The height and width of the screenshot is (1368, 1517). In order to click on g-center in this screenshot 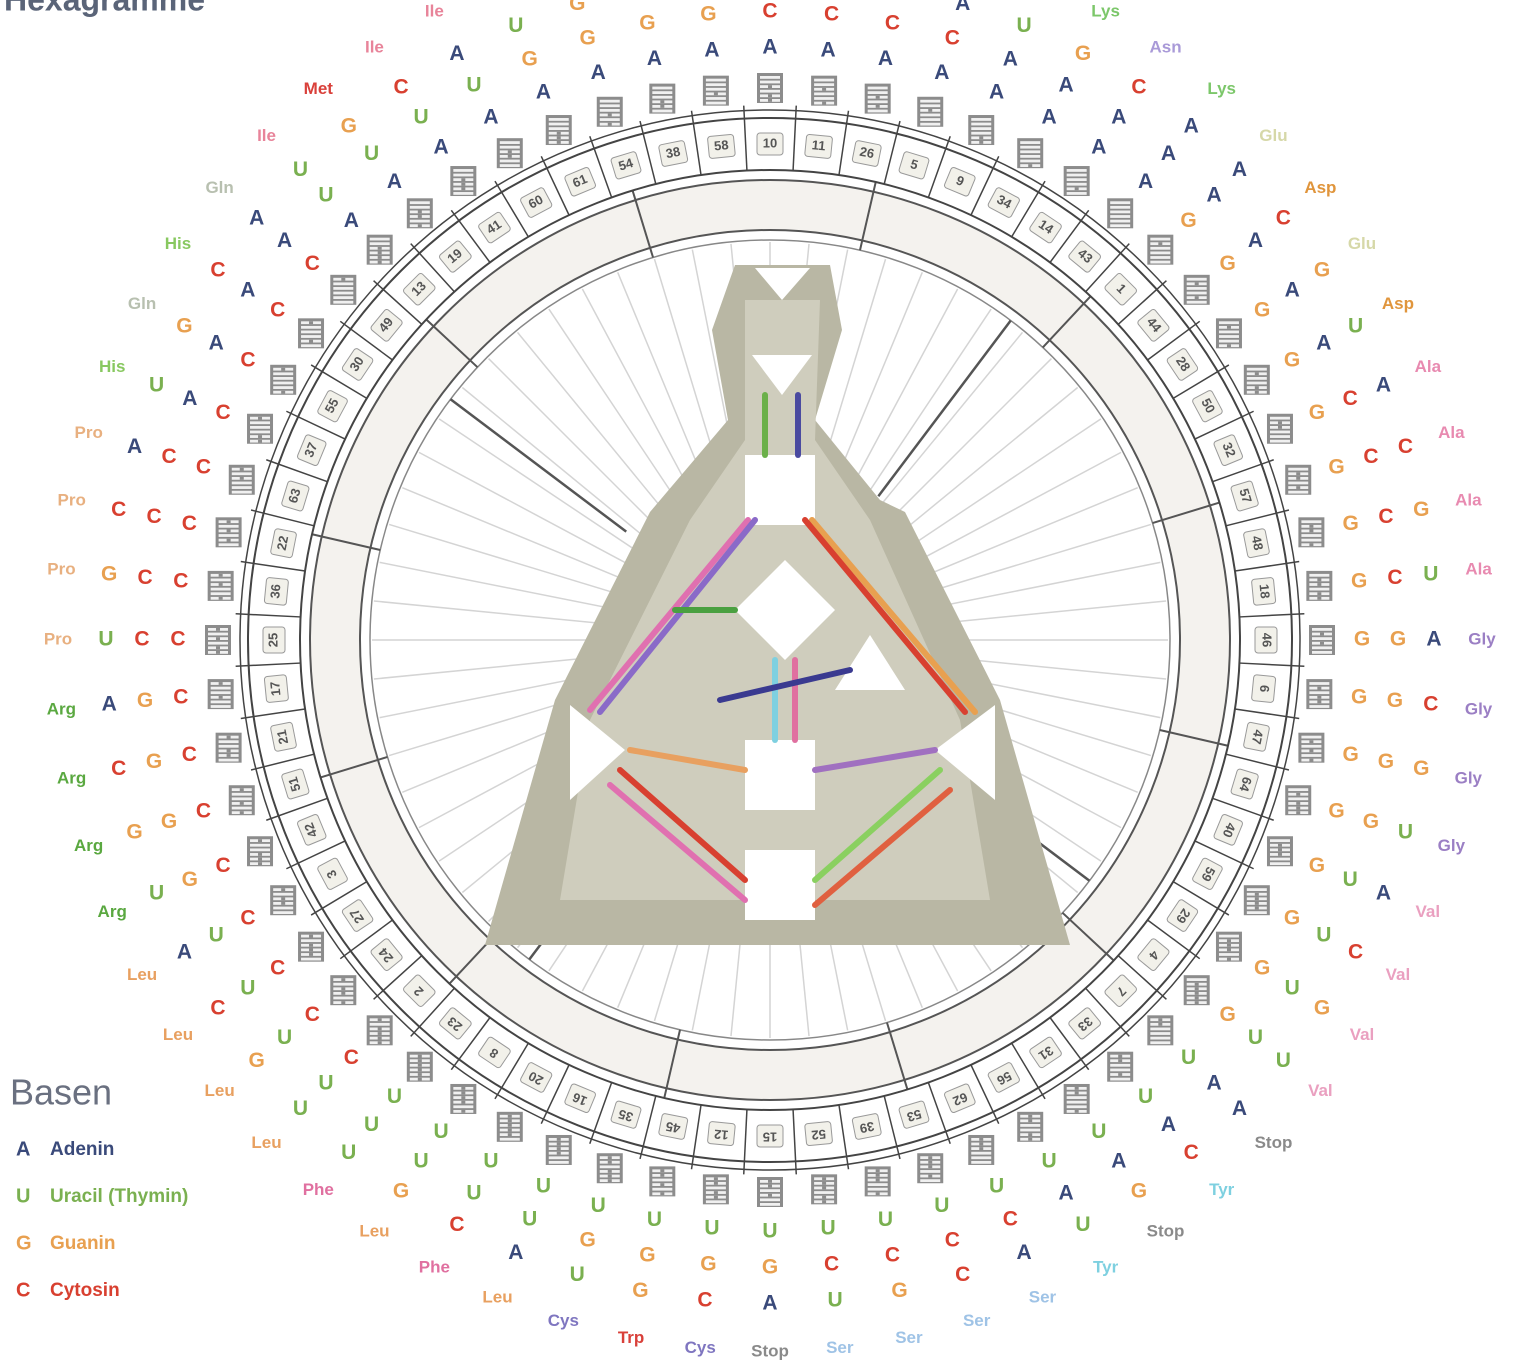, I will do `click(785, 610)`.